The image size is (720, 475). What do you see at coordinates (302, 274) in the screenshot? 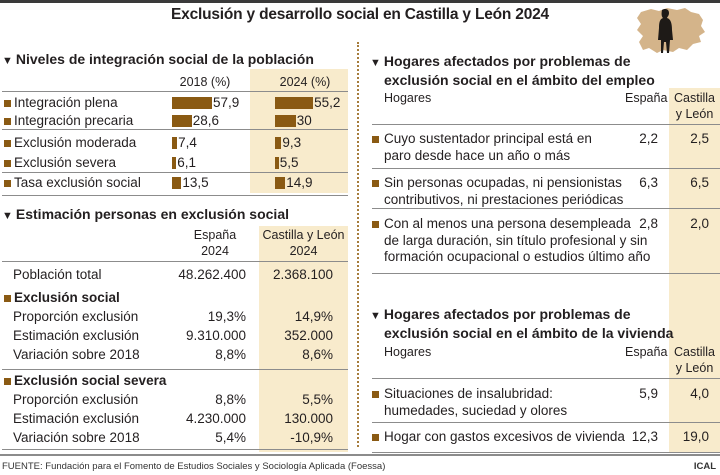
I see `value-cyl-poblacion: 2.368.100` at bounding box center [302, 274].